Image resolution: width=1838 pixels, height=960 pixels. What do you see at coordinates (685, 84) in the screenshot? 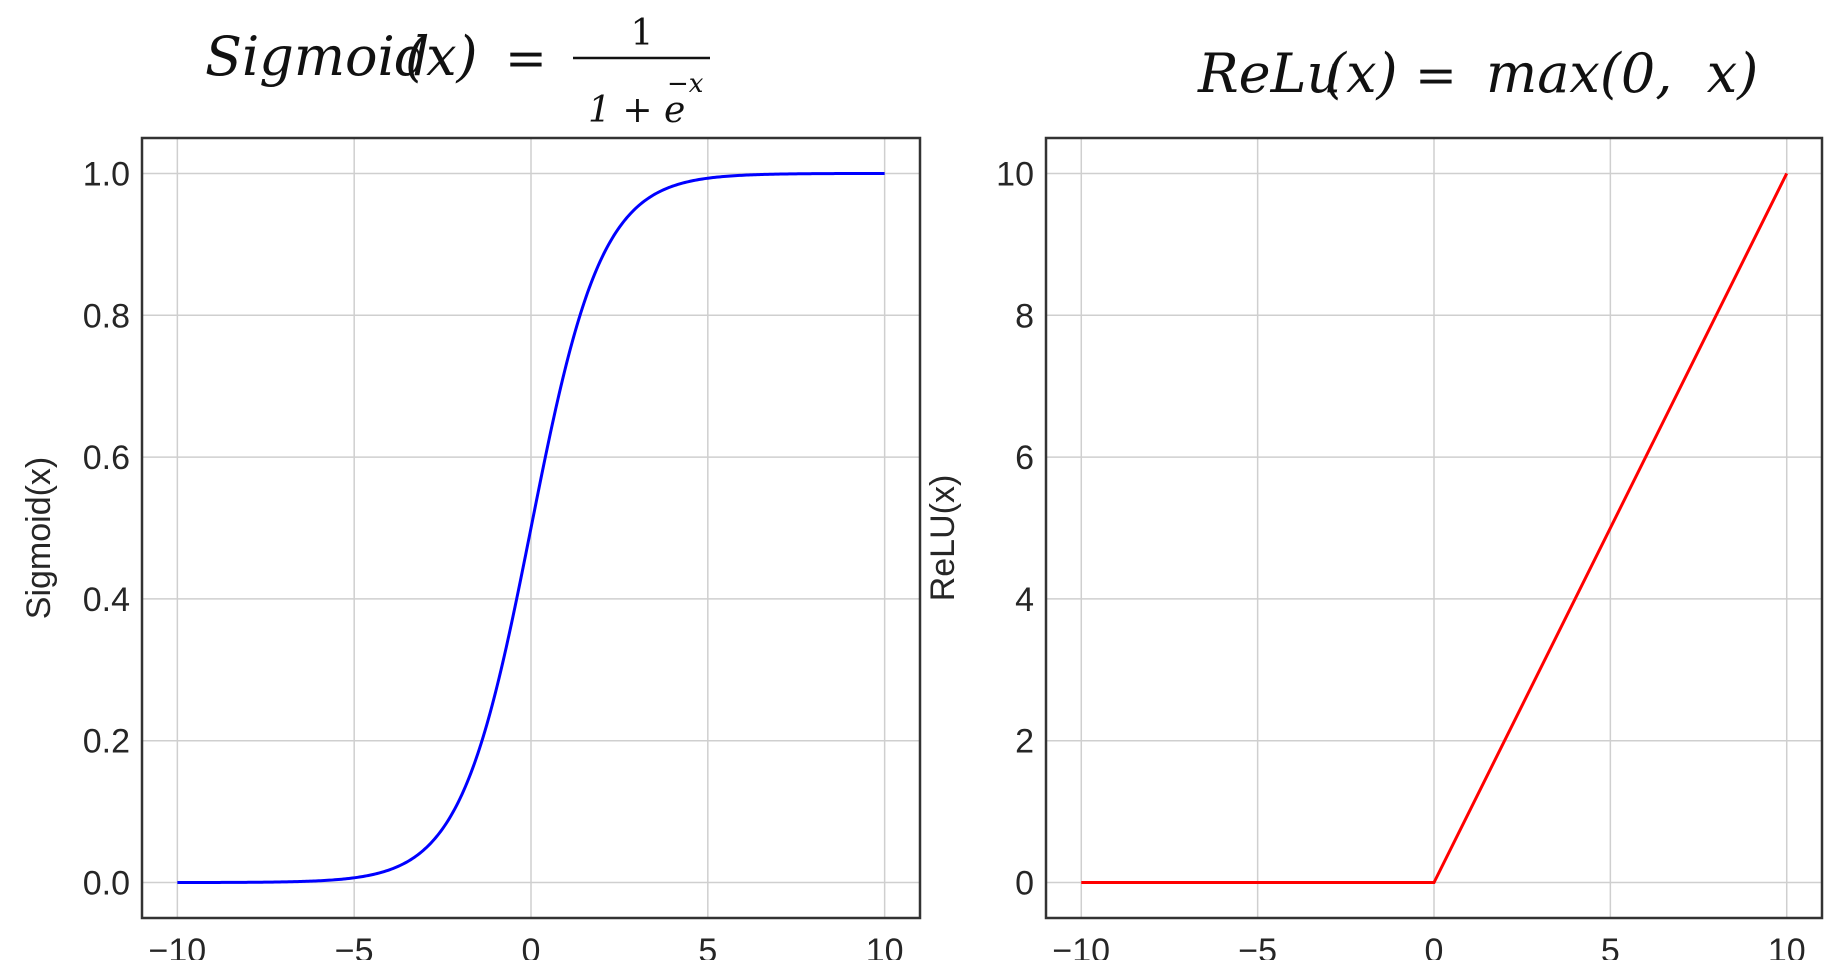
I see `sigmoid-title-exponent: −x` at bounding box center [685, 84].